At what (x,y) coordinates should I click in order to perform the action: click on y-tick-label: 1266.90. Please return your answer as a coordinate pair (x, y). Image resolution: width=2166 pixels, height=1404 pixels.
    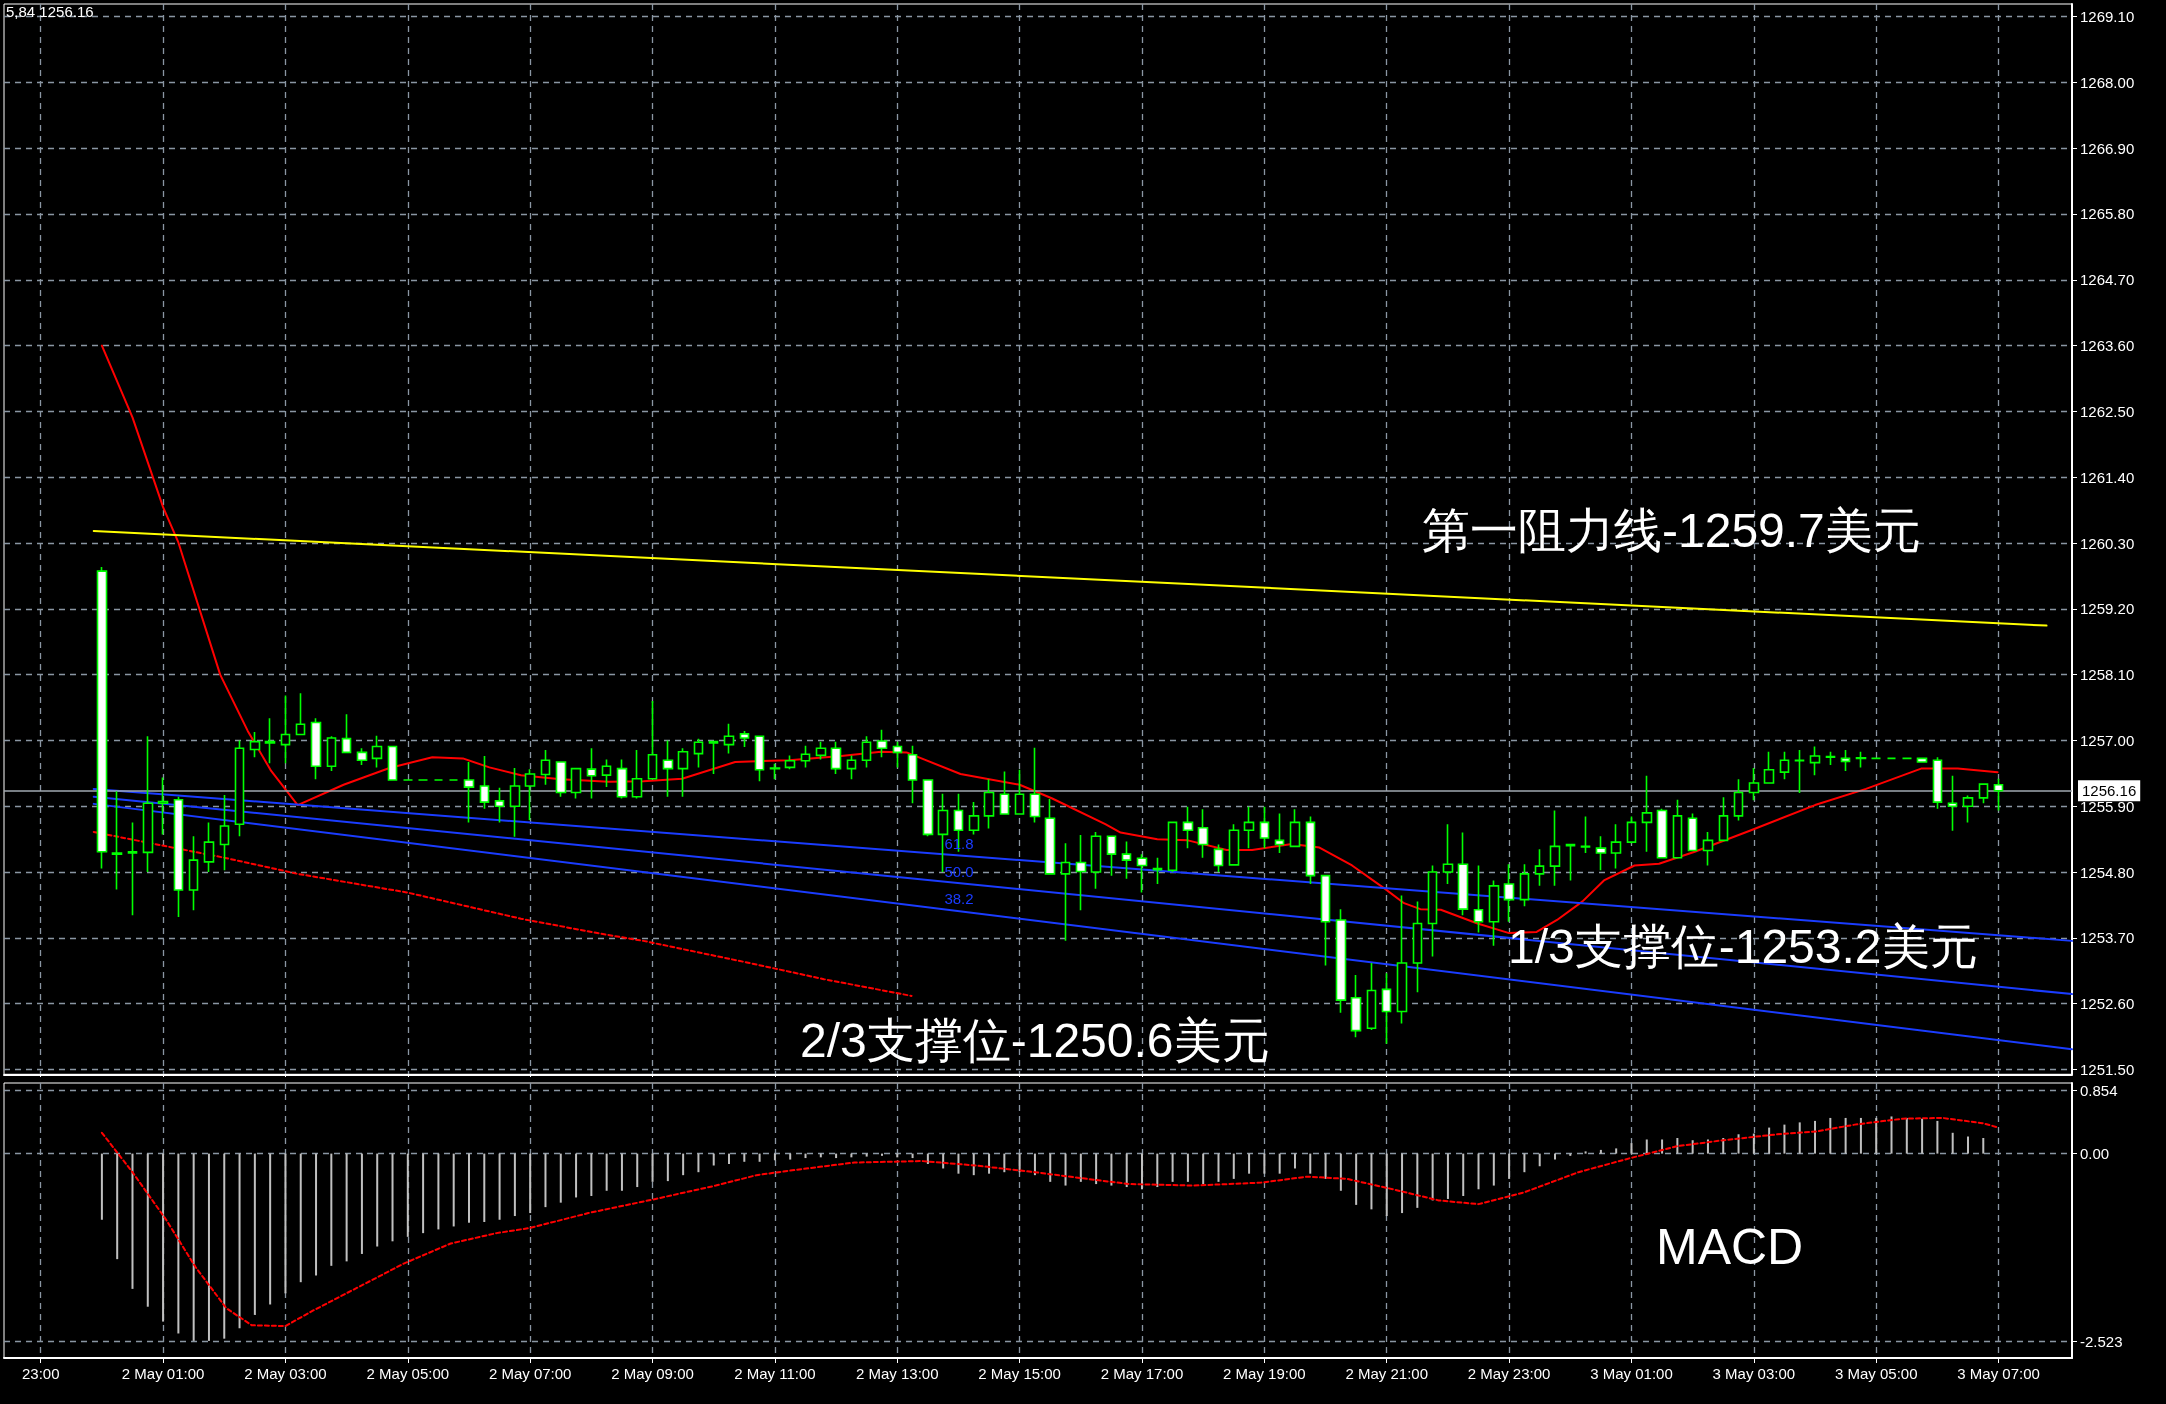
    Looking at the image, I should click on (2107, 148).